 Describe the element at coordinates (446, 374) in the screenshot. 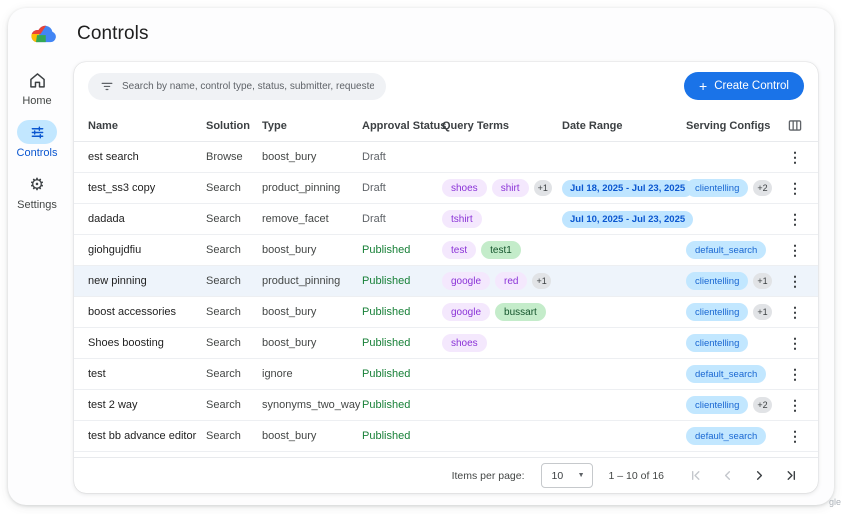

I see `table-row: test Search ignore Published default_search ⋮` at that location.